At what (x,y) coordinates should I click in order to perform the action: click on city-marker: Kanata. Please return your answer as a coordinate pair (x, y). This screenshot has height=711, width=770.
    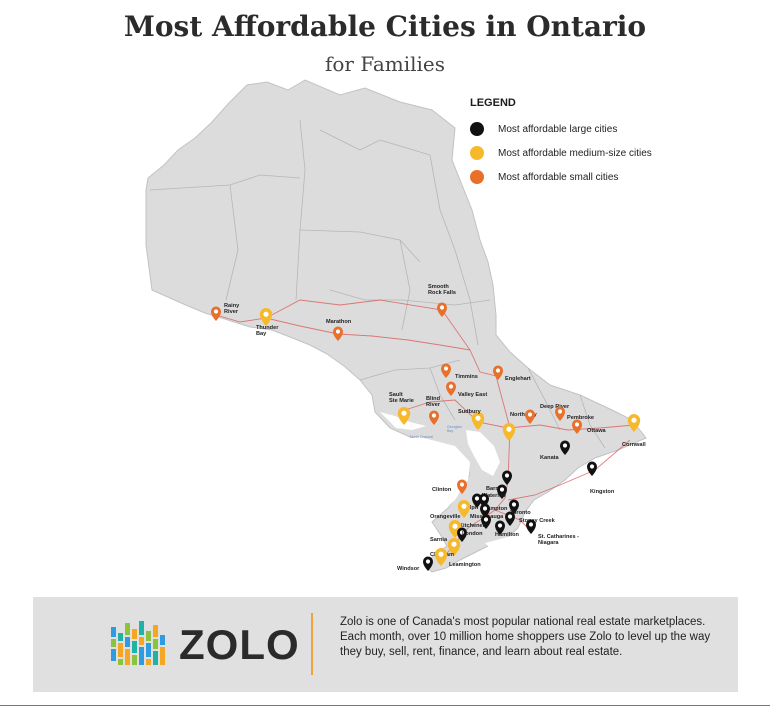
    Looking at the image, I should click on (555, 450).